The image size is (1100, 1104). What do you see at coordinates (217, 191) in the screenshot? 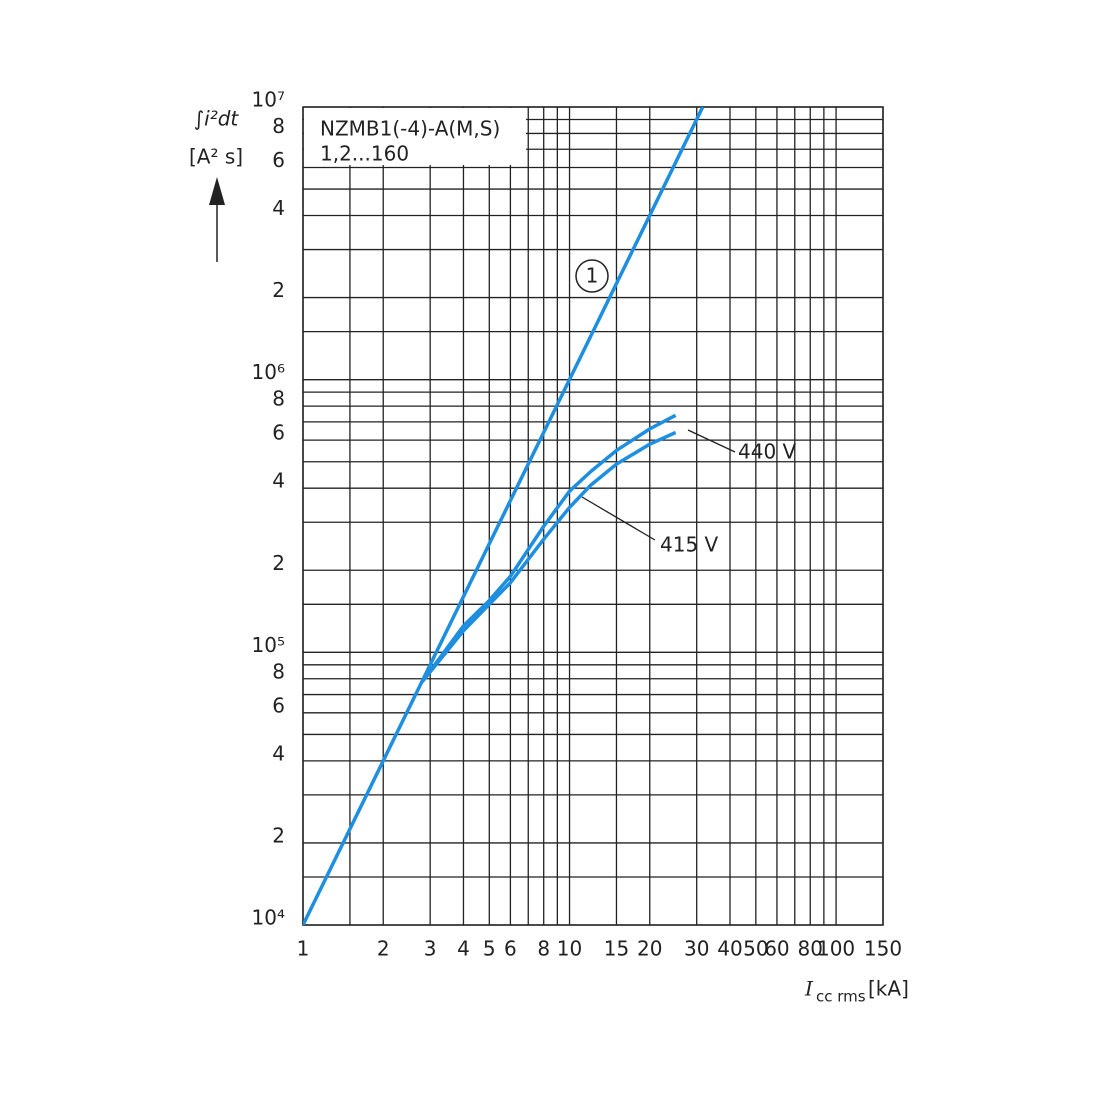
I see `y-arrow-head` at bounding box center [217, 191].